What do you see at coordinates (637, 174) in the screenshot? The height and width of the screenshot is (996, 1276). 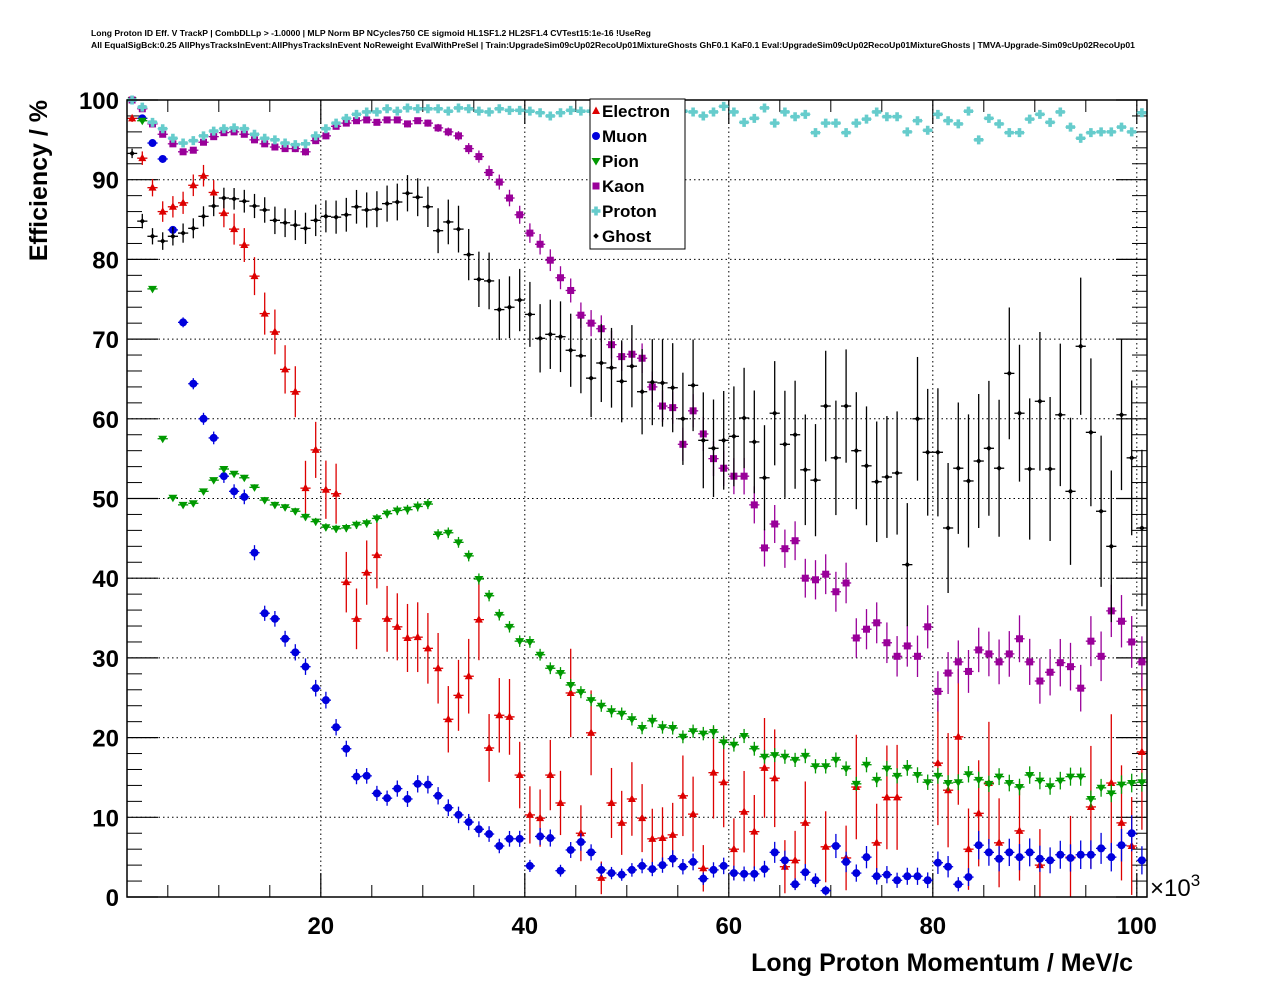 I see `legend-box` at bounding box center [637, 174].